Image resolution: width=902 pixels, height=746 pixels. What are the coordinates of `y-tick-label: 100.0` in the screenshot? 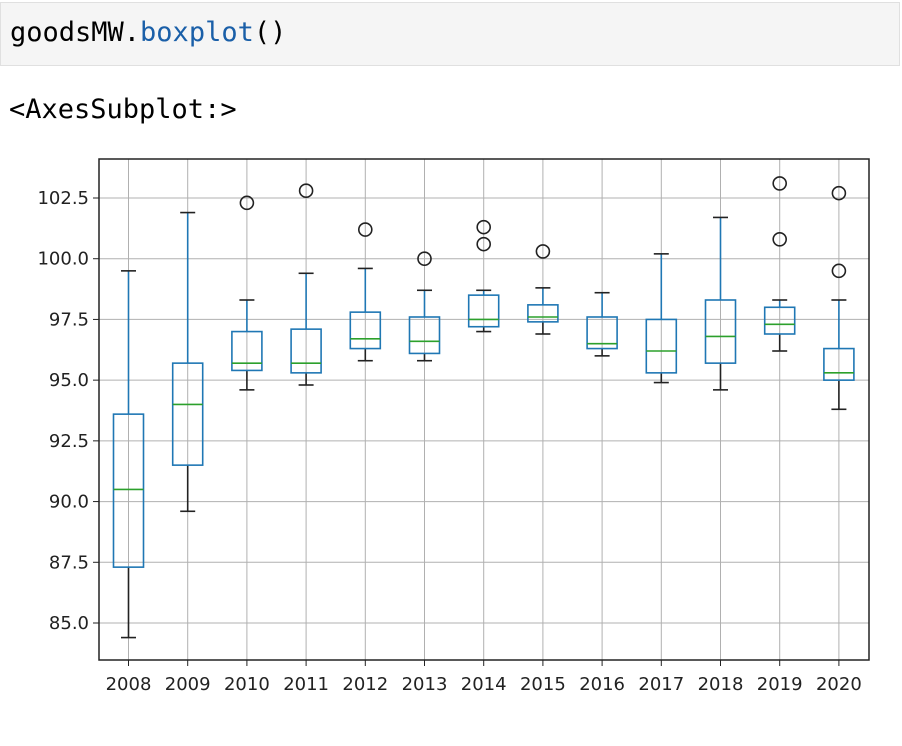 It's located at (63, 259).